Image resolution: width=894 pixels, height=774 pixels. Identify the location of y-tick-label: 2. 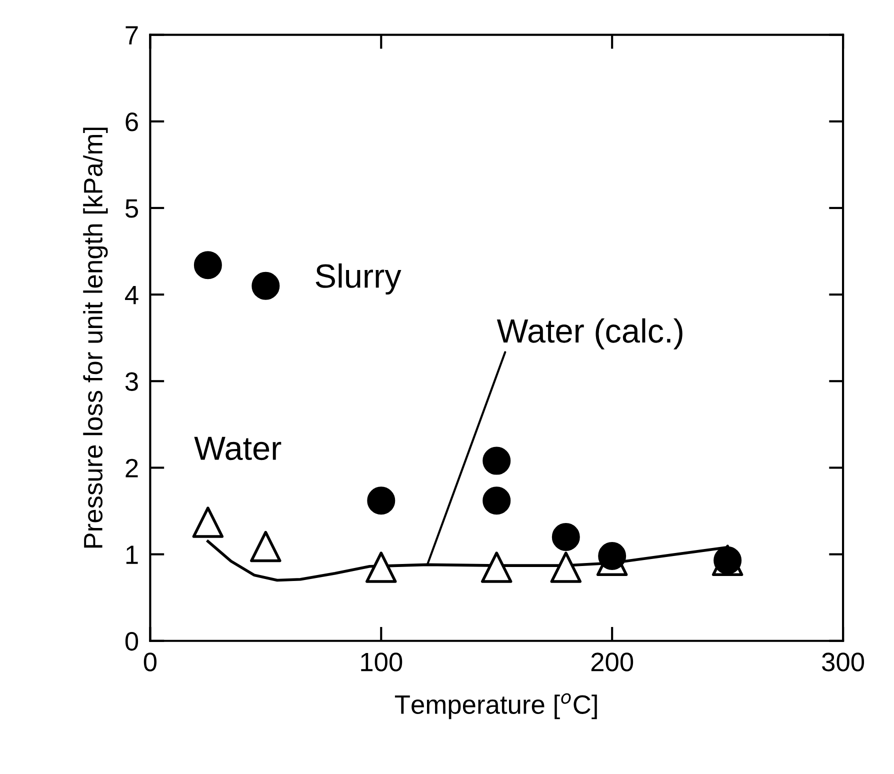
(132, 468).